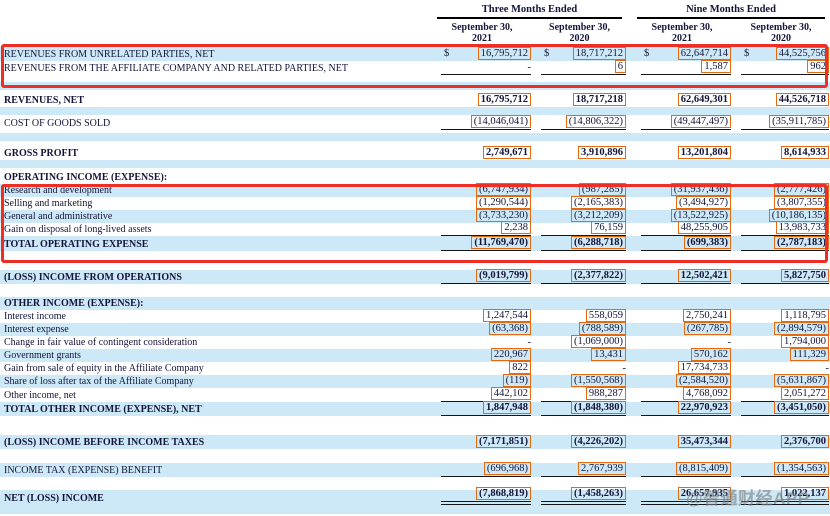  Describe the element at coordinates (595, 121) in the screenshot. I see `value-highlighted: (14,806,322)` at that location.